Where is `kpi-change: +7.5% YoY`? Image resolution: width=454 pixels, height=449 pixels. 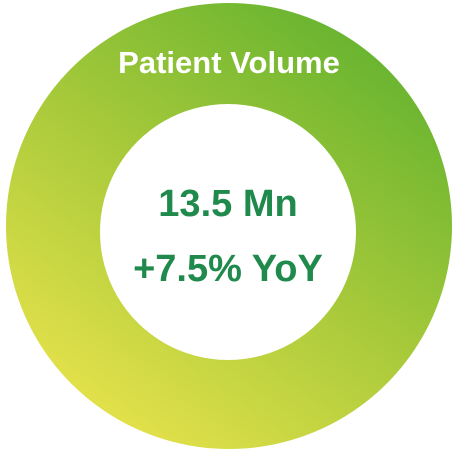 kpi-change: +7.5% YoY is located at coordinates (228, 269).